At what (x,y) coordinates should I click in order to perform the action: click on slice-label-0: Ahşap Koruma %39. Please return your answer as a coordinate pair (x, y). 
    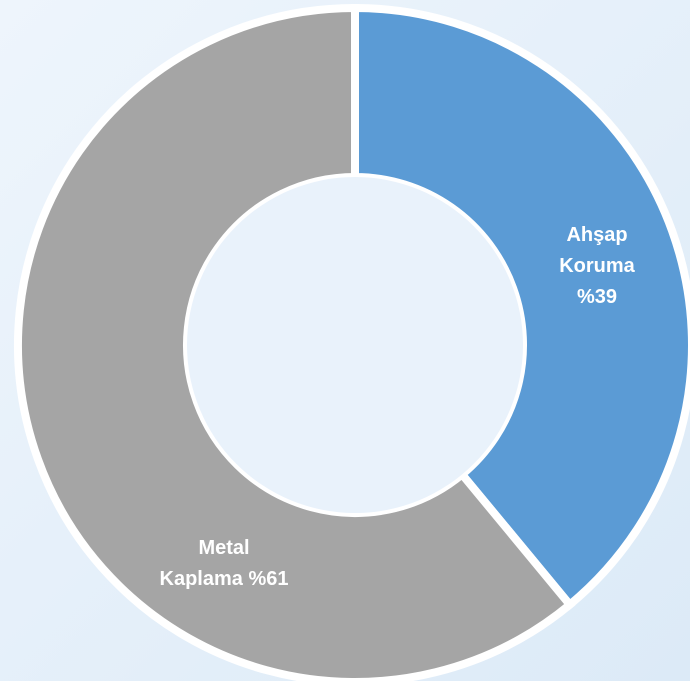
    Looking at the image, I should click on (597, 266).